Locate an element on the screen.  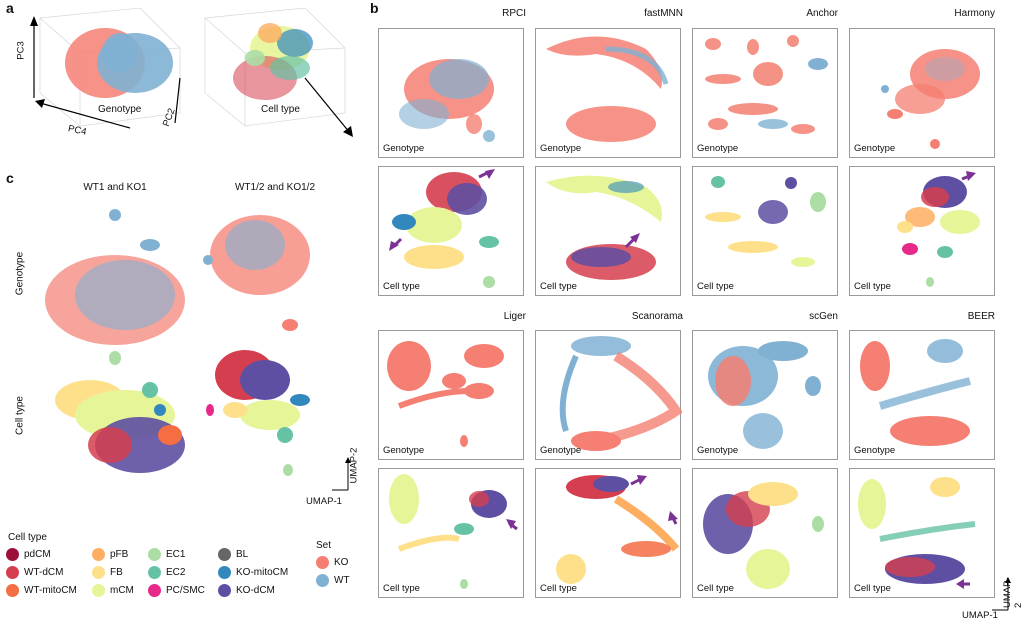
legend-item-wt-mitocm: WT-mitoCM is located at coordinates (41, 590).